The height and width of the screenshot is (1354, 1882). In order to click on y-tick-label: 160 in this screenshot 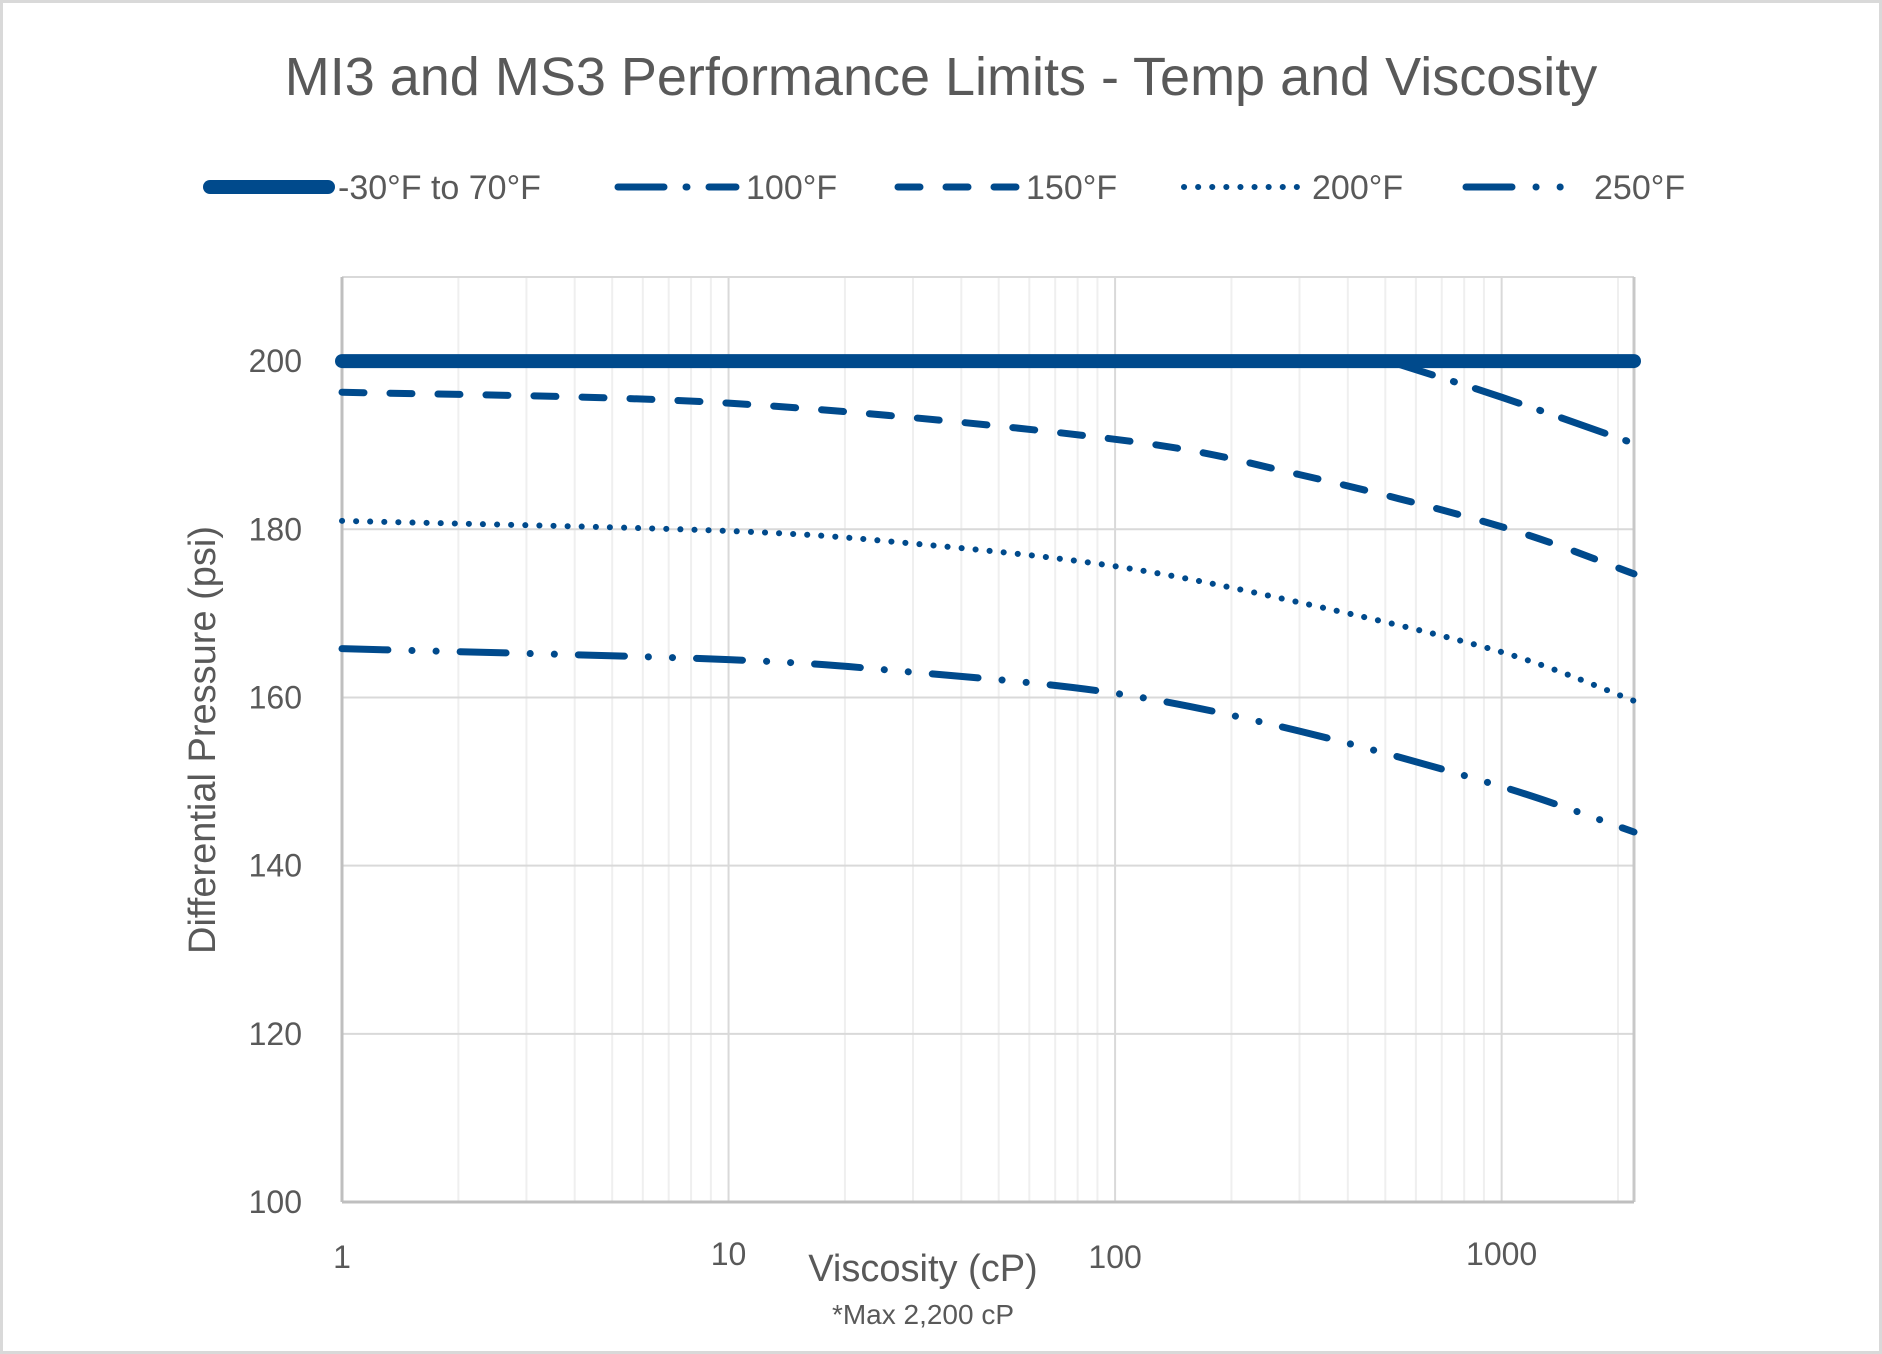, I will do `click(275, 697)`.